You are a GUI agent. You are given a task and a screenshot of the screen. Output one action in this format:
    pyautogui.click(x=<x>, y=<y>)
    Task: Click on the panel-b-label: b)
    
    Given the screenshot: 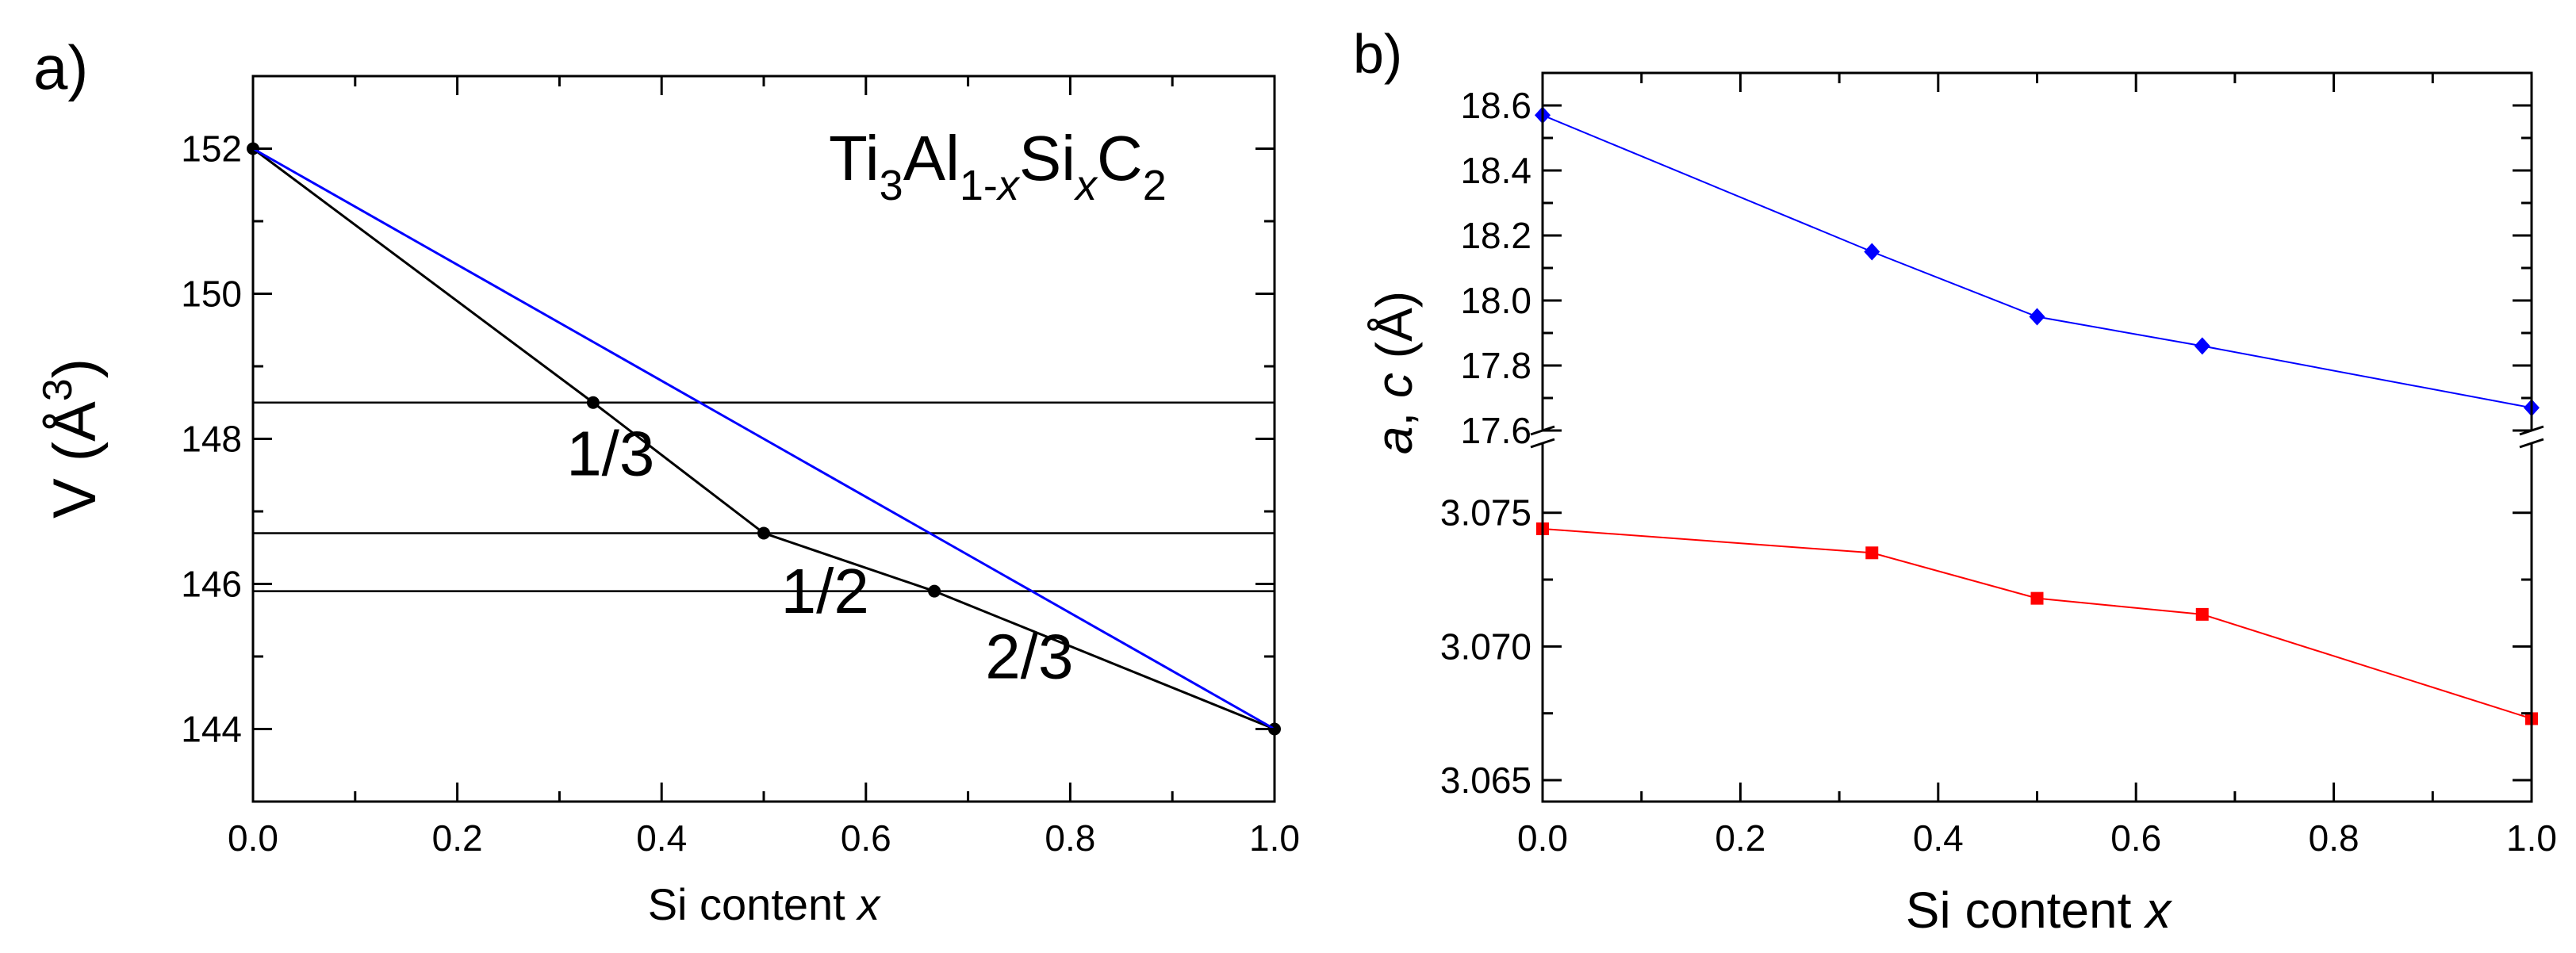 What is the action you would take?
    pyautogui.click(x=1377, y=54)
    